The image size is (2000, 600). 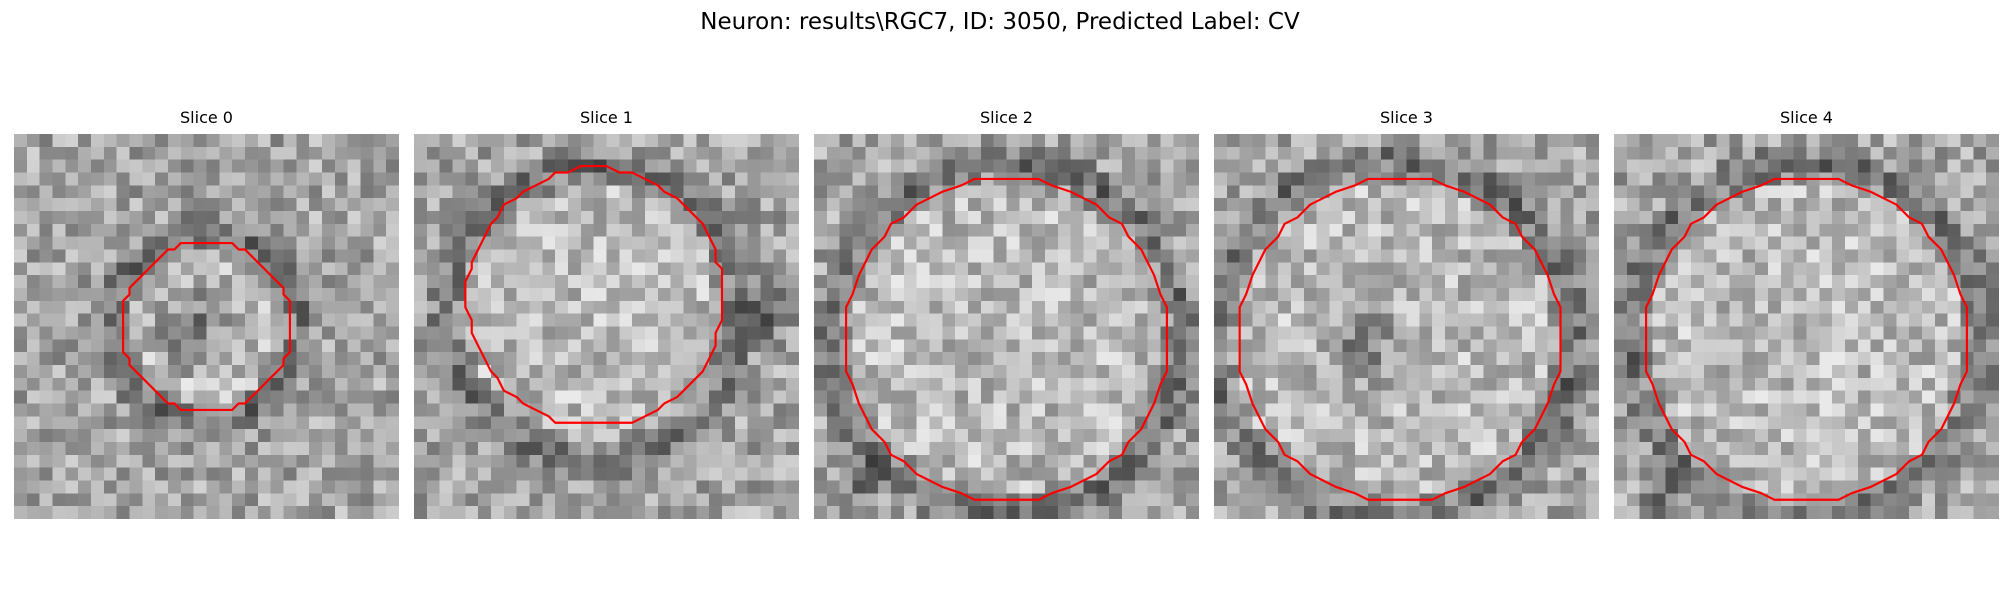 I want to click on slice-title: Slice 4, so click(x=1806, y=117).